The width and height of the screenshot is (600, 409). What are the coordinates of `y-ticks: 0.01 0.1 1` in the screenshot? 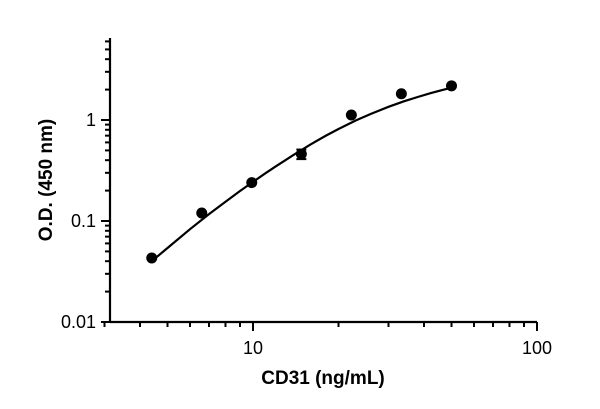 It's located at (85, 186).